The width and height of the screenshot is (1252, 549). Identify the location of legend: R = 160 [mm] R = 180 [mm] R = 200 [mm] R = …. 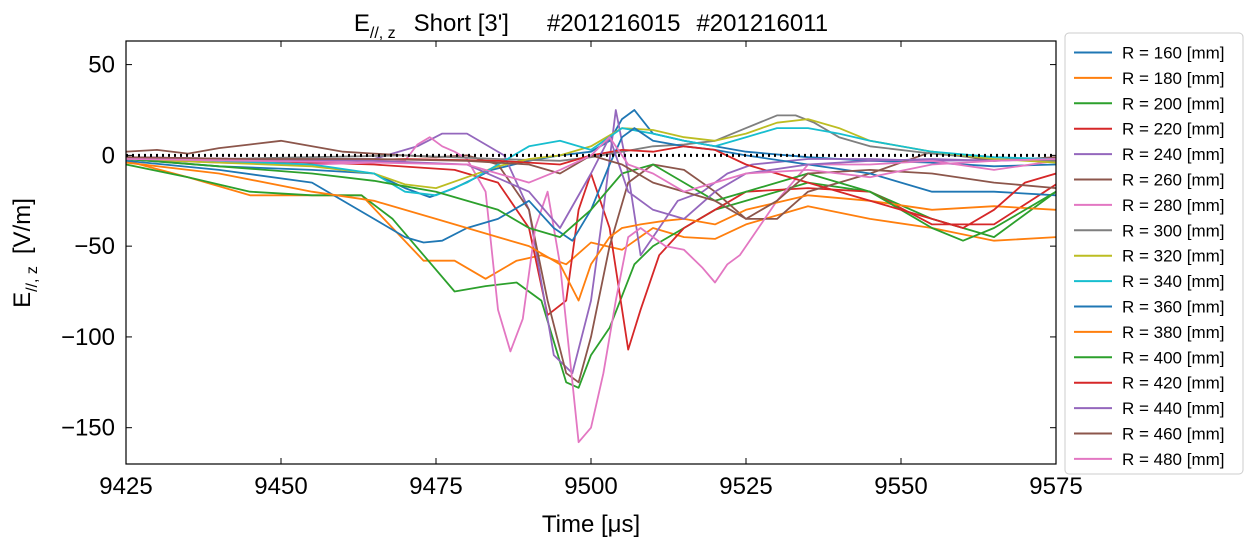
(1154, 253).